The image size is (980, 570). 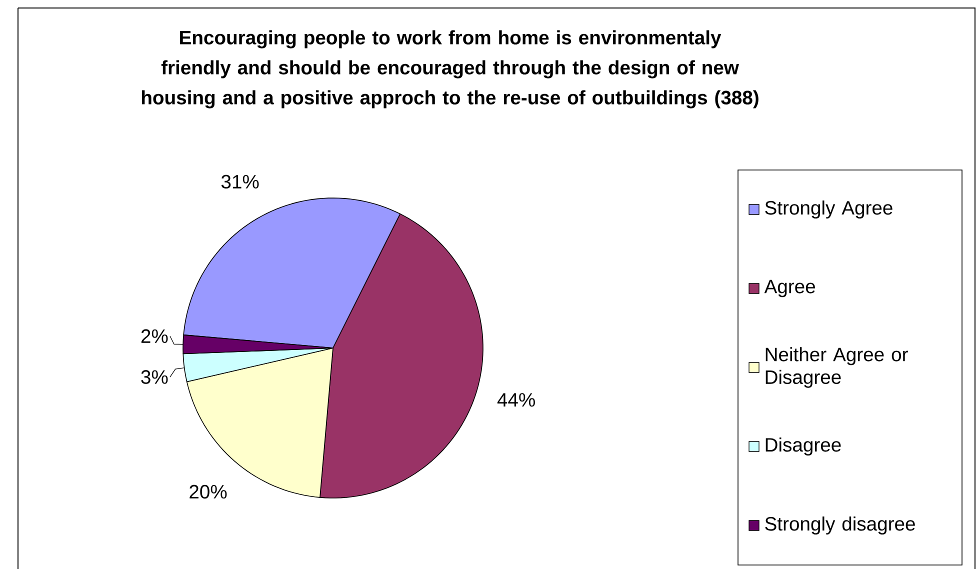 What do you see at coordinates (154, 377) in the screenshot?
I see `data-label: 3%` at bounding box center [154, 377].